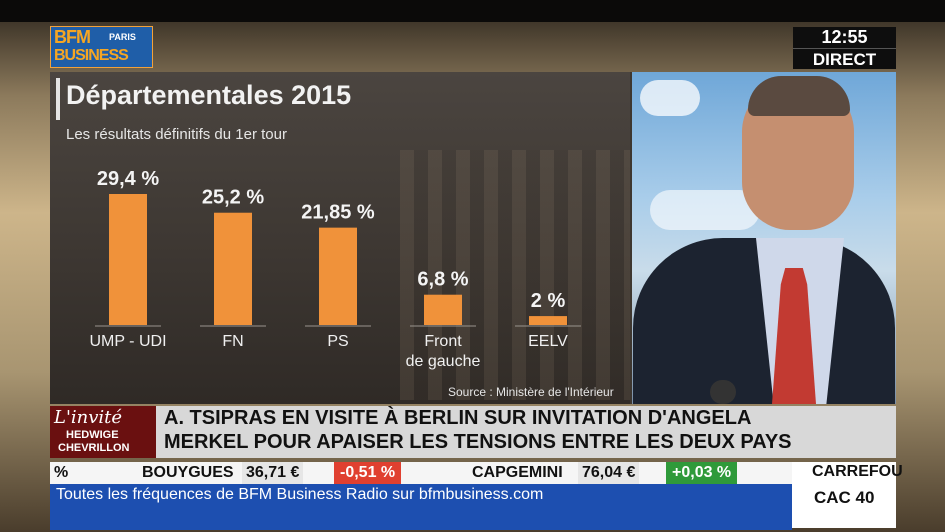 The width and height of the screenshot is (945, 532). I want to click on index-ticker-name: CARREFOU, so click(857, 471).